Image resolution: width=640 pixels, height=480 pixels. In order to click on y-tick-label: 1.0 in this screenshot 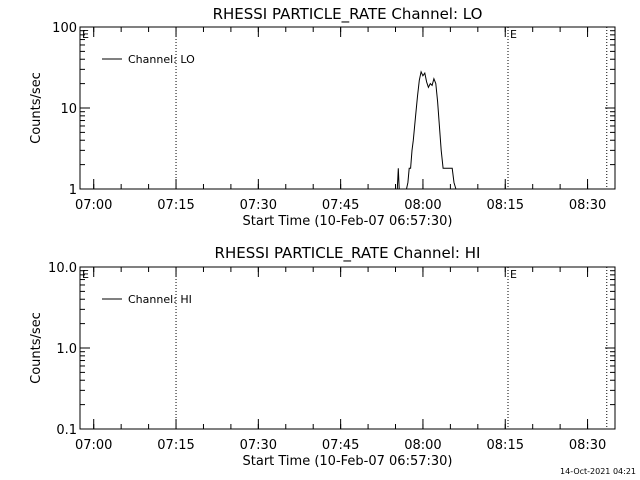, I will do `click(66, 349)`.